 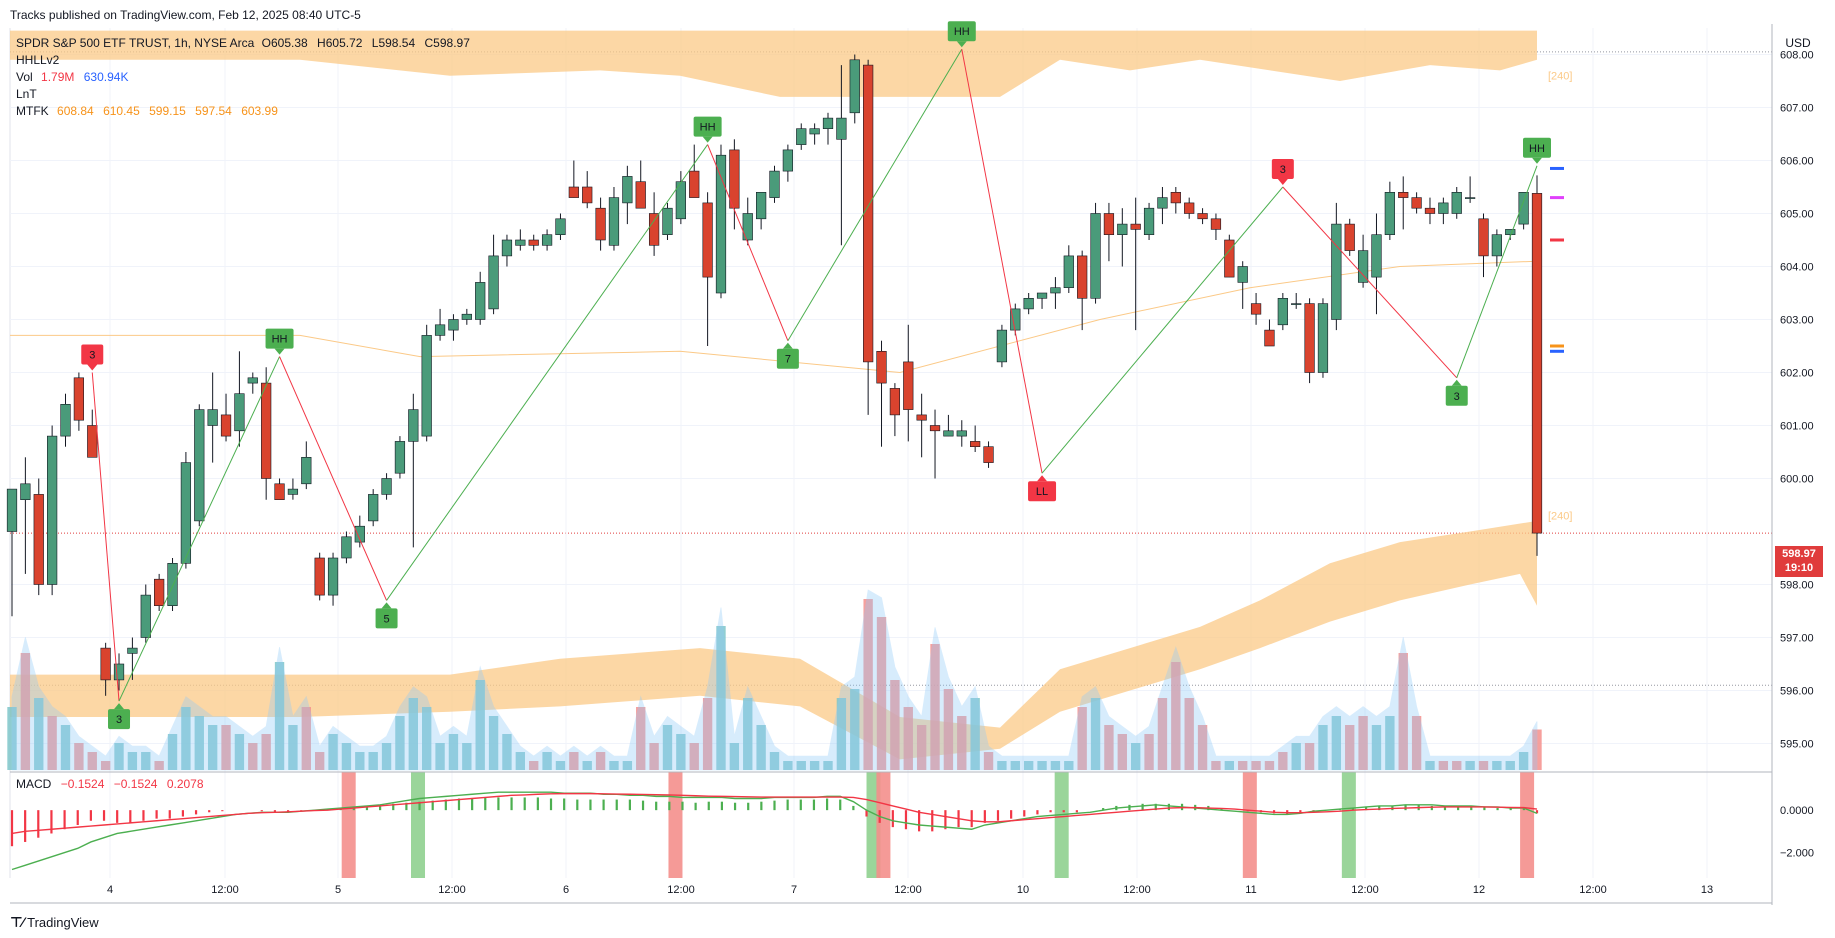 I want to click on tradingview-logo-icon: ⊤⁄, so click(x=17, y=922).